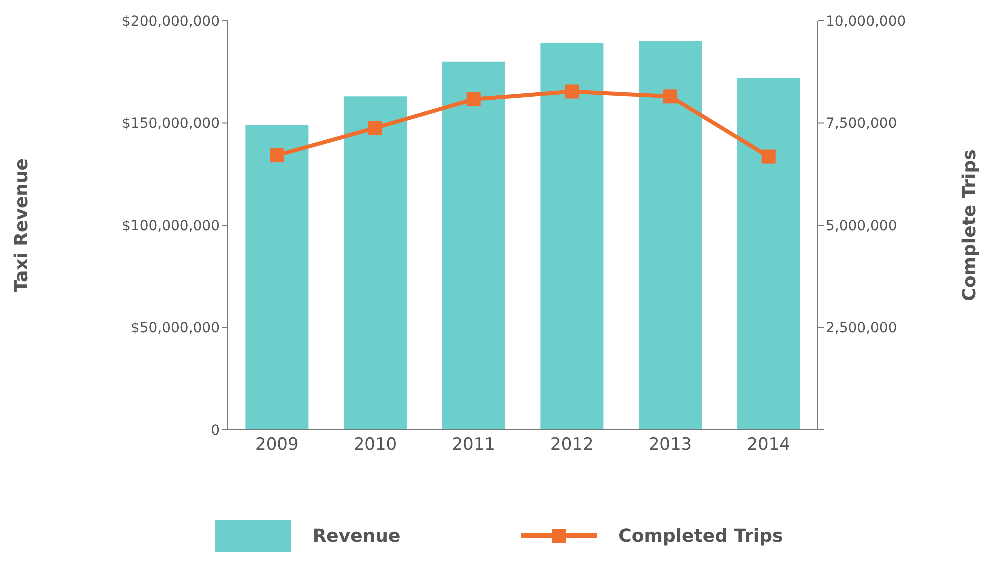 The height and width of the screenshot is (565, 998). Describe the element at coordinates (376, 445) in the screenshot. I see `x-tick-label: 2010` at that location.